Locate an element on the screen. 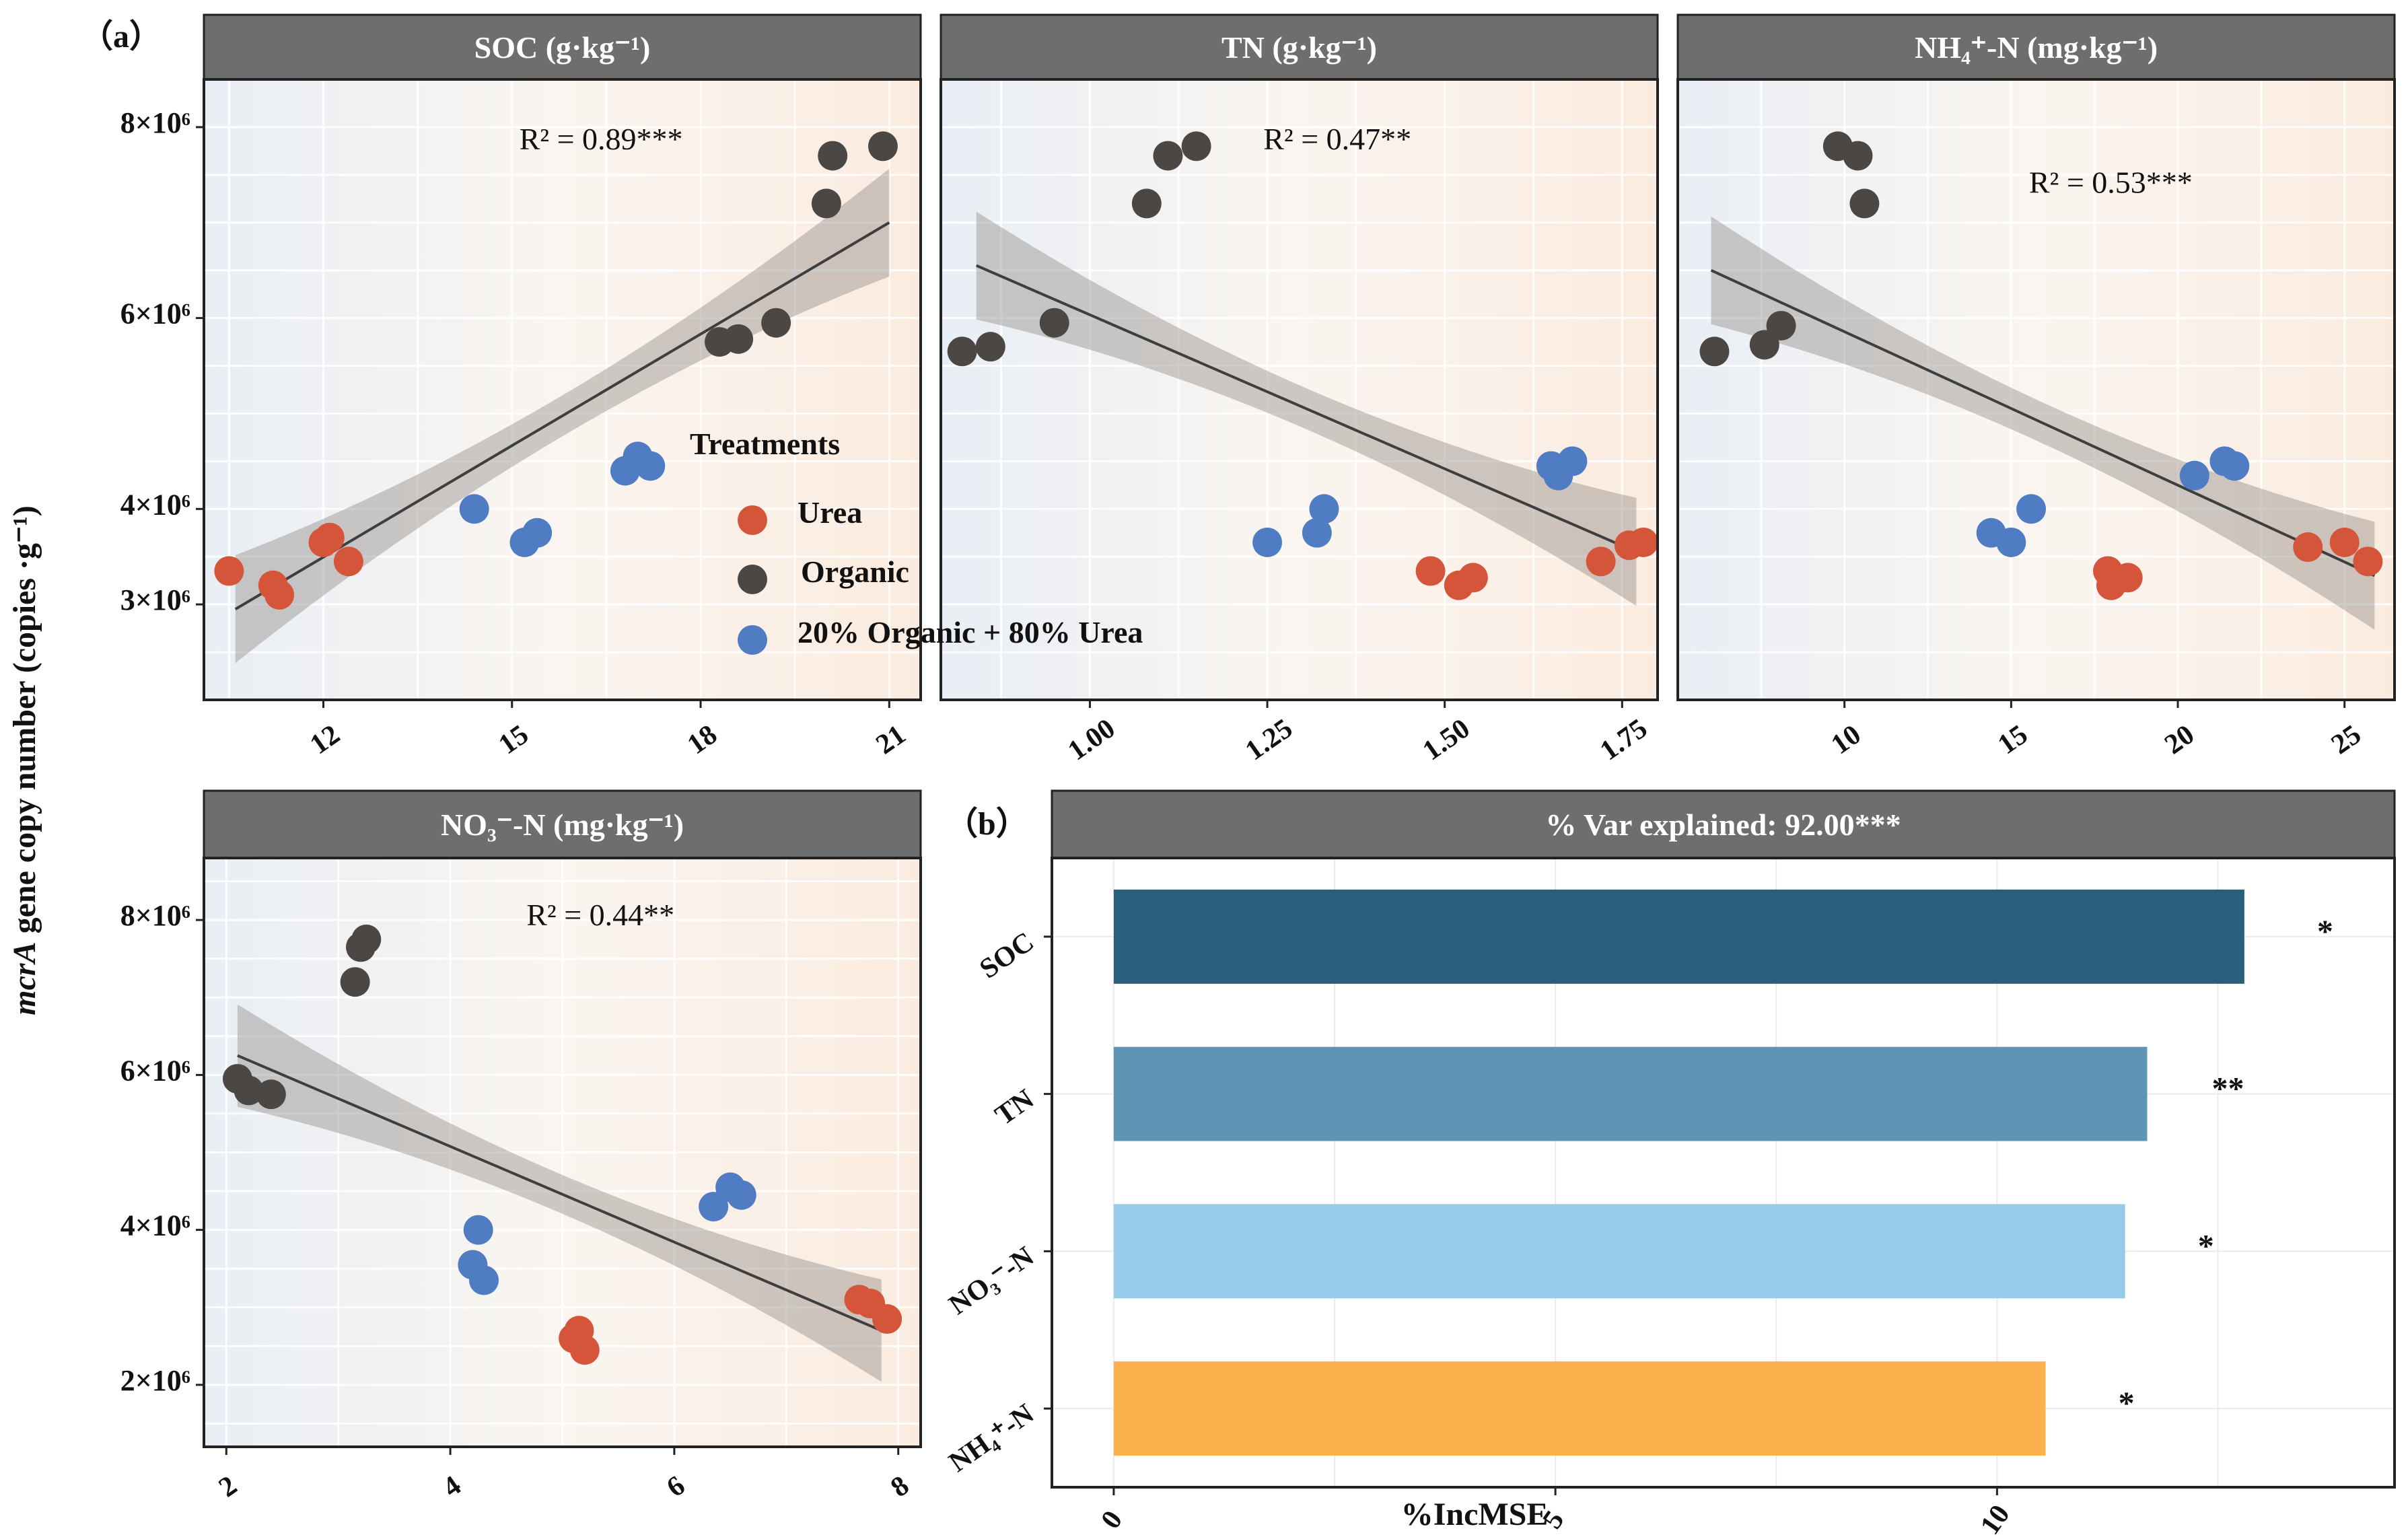 The height and width of the screenshot is (1537, 2408). x-tick-label-soc: 21 is located at coordinates (890, 740).